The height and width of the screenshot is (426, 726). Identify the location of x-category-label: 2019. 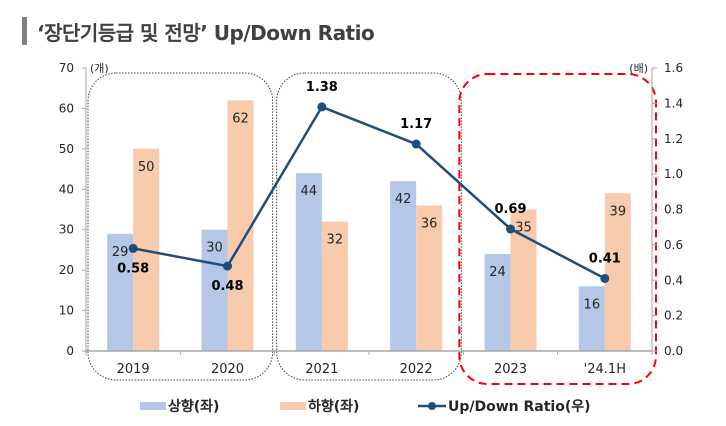
(133, 369).